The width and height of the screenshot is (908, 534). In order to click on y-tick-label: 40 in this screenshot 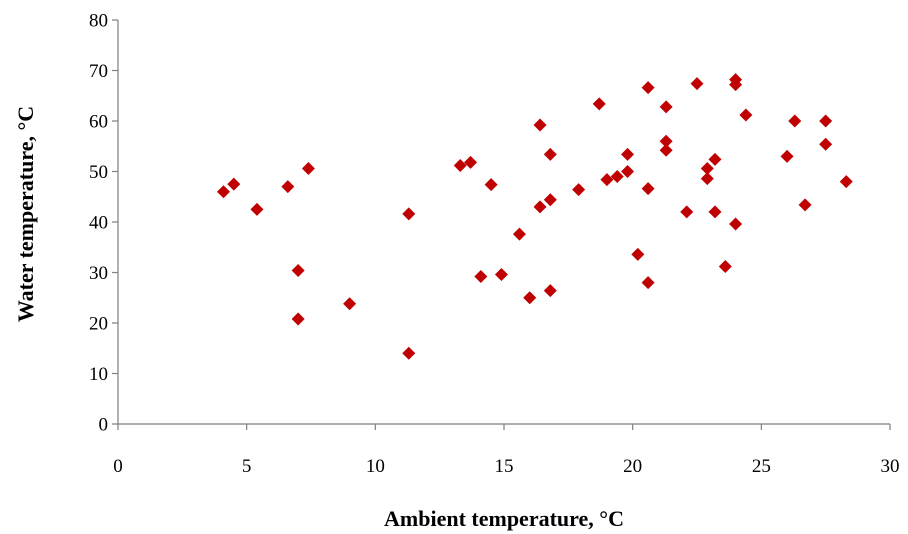, I will do `click(98, 223)`.